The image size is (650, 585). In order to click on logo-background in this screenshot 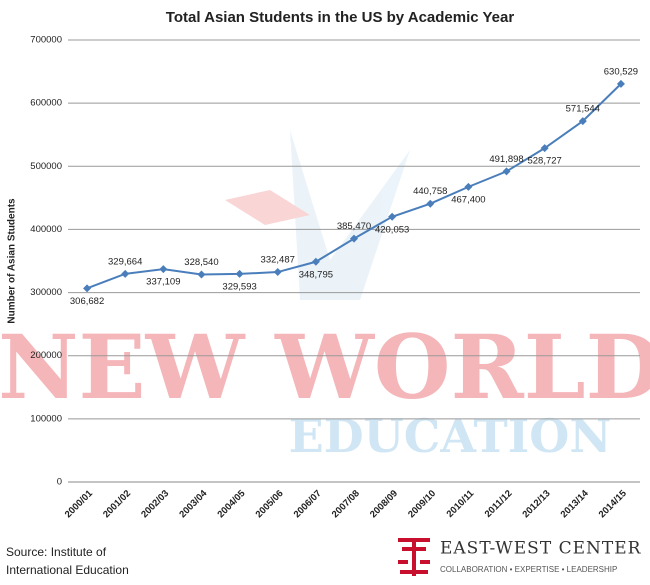, I will do `click(519, 558)`.